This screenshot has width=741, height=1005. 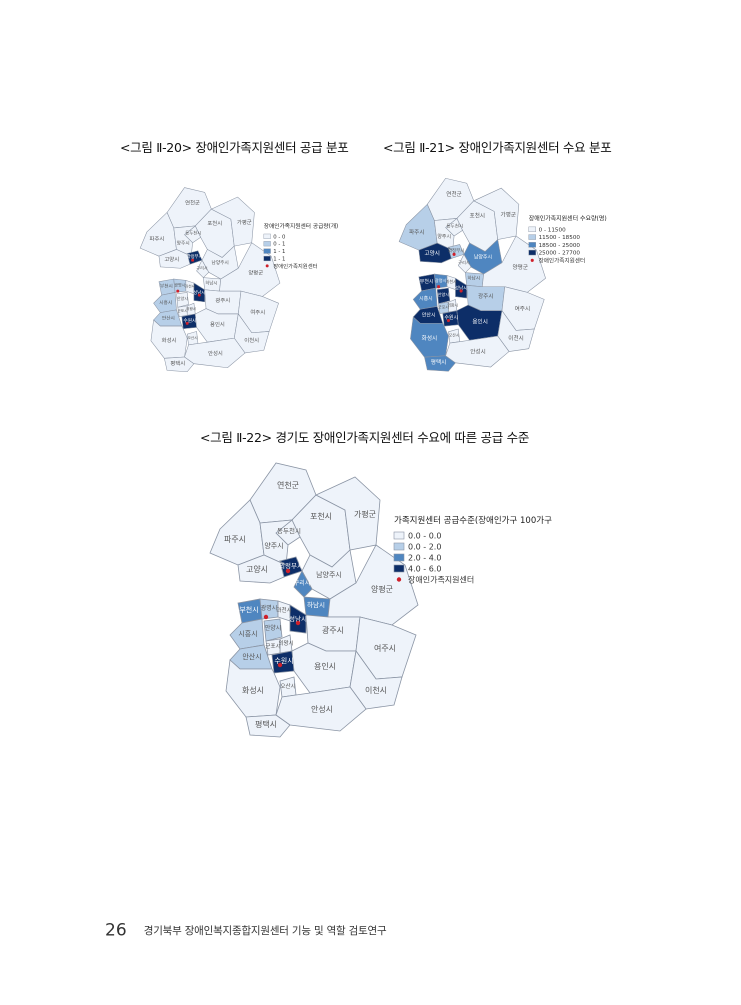 I want to click on region-label: 광주시, so click(x=222, y=300).